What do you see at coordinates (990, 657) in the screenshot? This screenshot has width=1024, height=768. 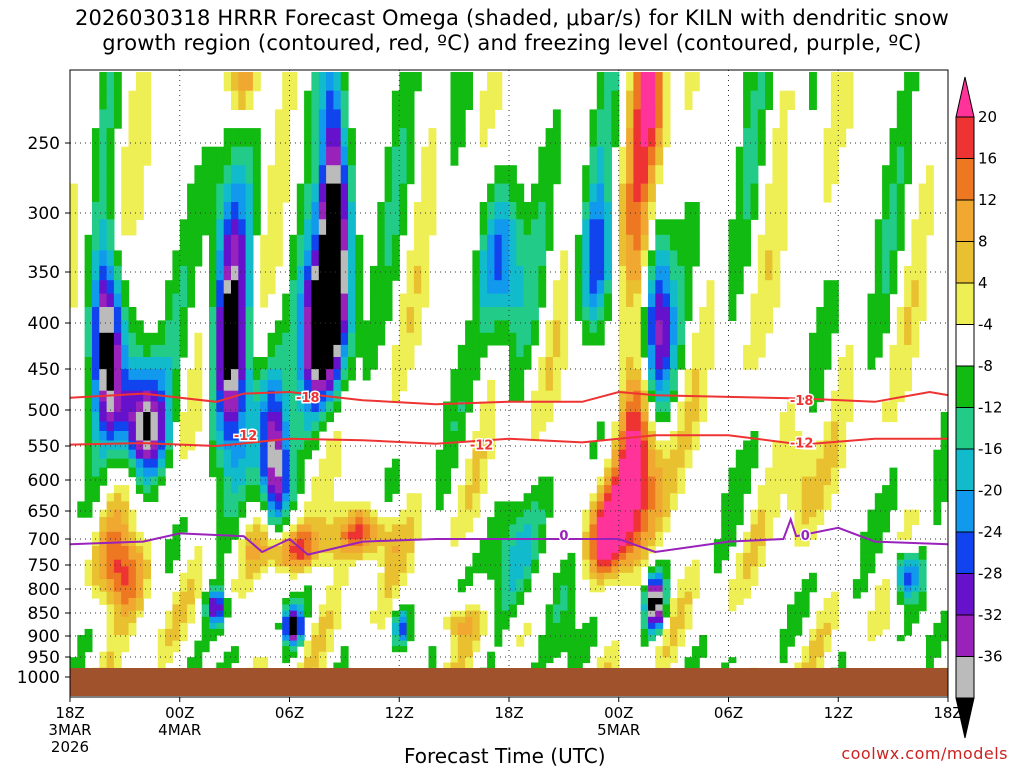 I see `colorbar-label: -36` at bounding box center [990, 657].